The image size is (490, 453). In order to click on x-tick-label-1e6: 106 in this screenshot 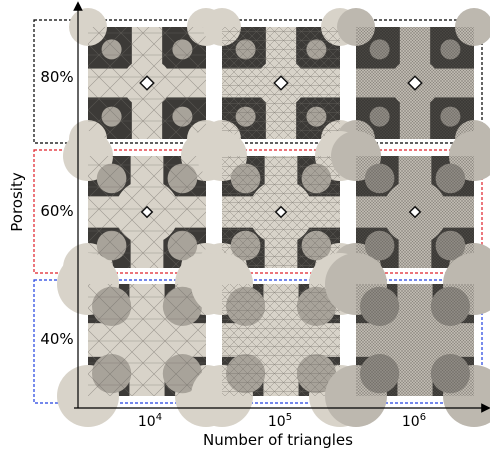, I will do `click(414, 421)`.